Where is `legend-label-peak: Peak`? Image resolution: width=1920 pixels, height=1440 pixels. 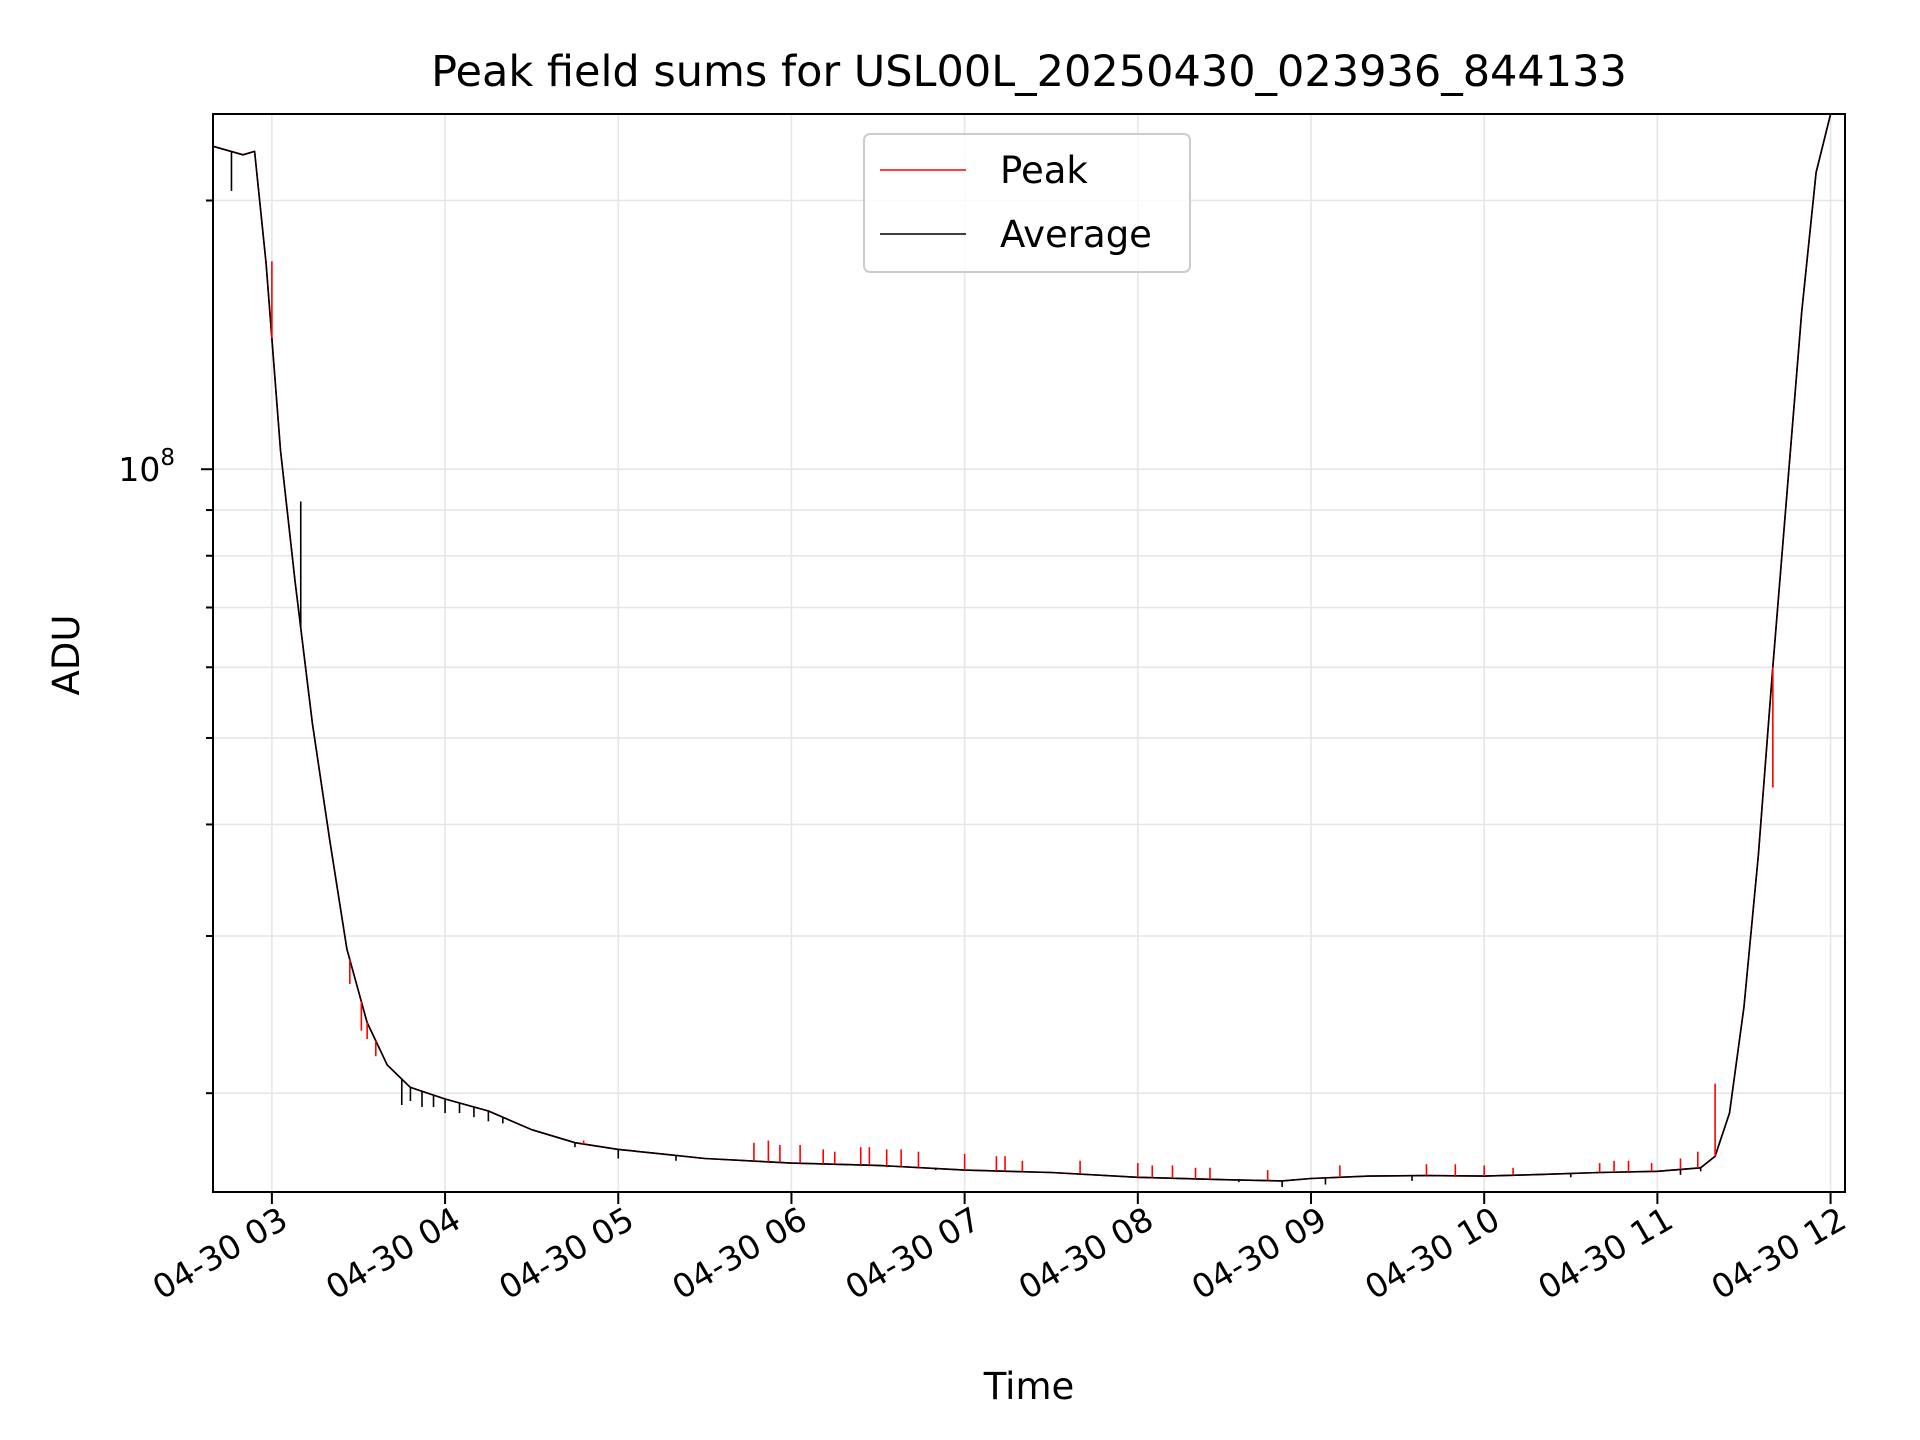 legend-label-peak: Peak is located at coordinates (1044, 170).